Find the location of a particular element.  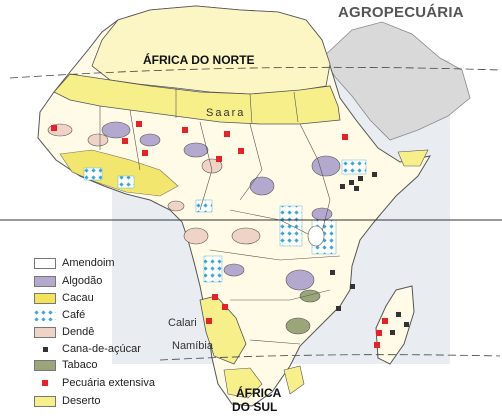

tropic-of-cancer is located at coordinates (255, 72).